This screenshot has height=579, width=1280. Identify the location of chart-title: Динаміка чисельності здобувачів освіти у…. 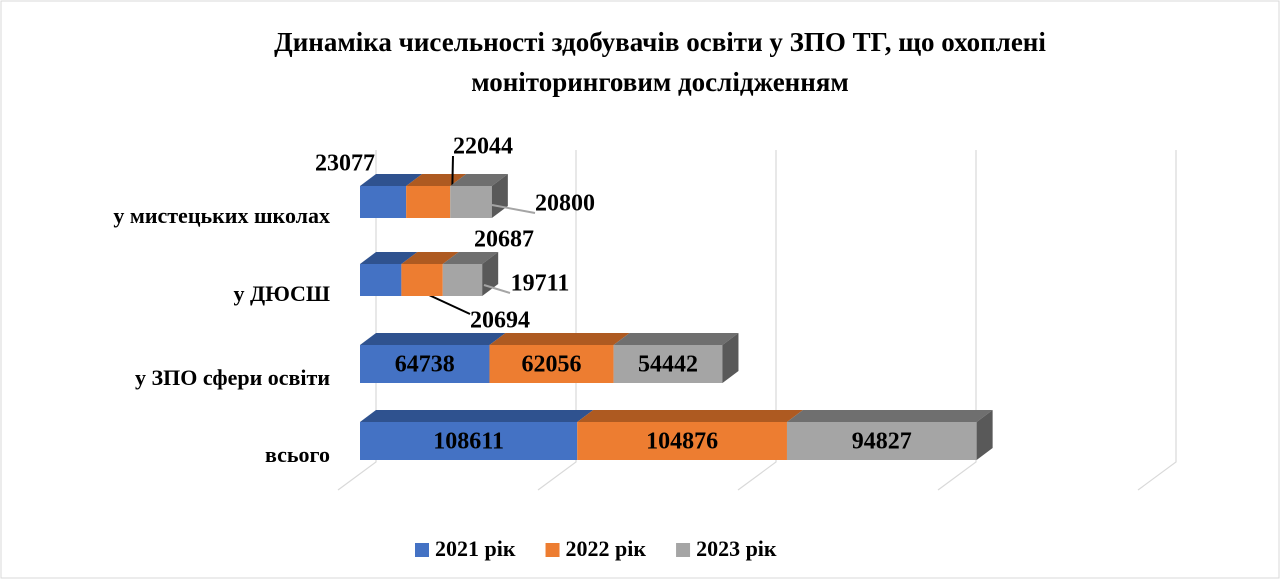
(660, 62).